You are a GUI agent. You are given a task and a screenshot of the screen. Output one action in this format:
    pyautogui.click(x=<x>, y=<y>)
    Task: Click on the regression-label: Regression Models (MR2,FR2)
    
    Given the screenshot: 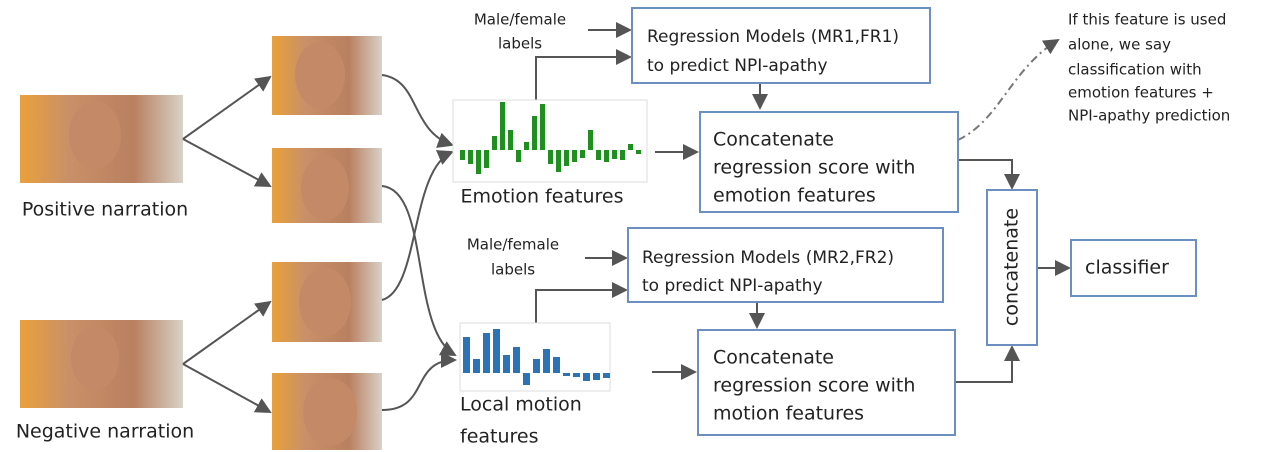 What is the action you would take?
    pyautogui.click(x=768, y=258)
    